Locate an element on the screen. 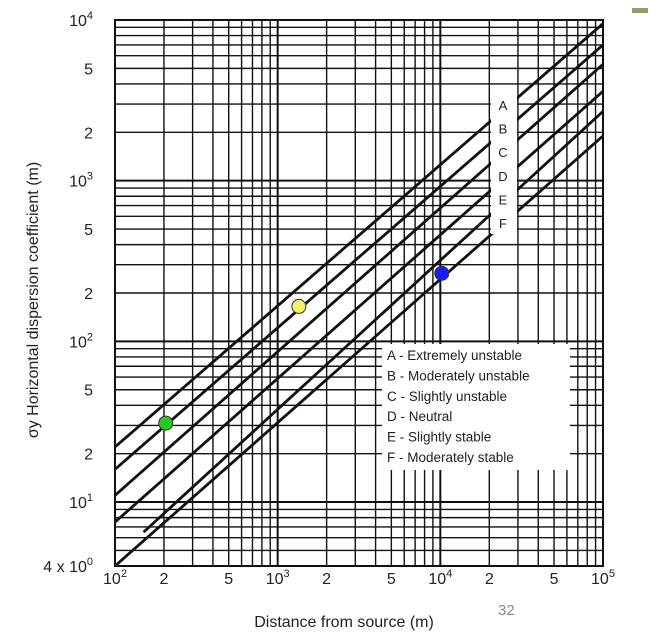  x-tick-label: 10³ is located at coordinates (278, 578).